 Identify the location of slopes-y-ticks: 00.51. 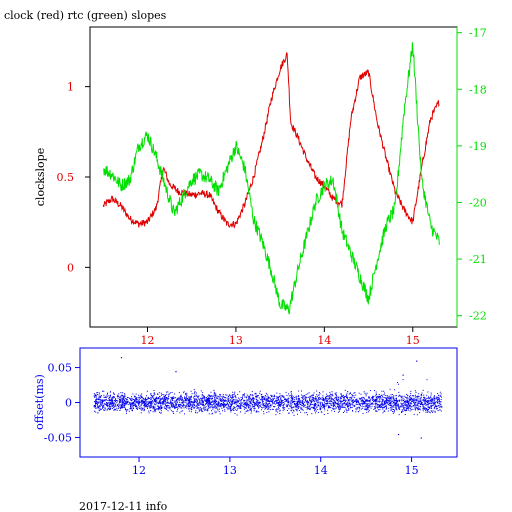
(73, 177).